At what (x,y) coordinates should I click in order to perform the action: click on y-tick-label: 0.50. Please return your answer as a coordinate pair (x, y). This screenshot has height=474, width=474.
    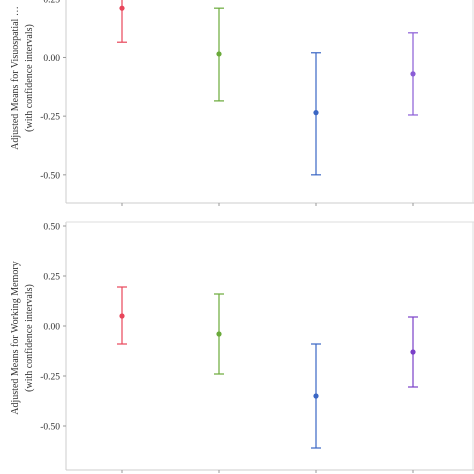
    Looking at the image, I should click on (51, 228).